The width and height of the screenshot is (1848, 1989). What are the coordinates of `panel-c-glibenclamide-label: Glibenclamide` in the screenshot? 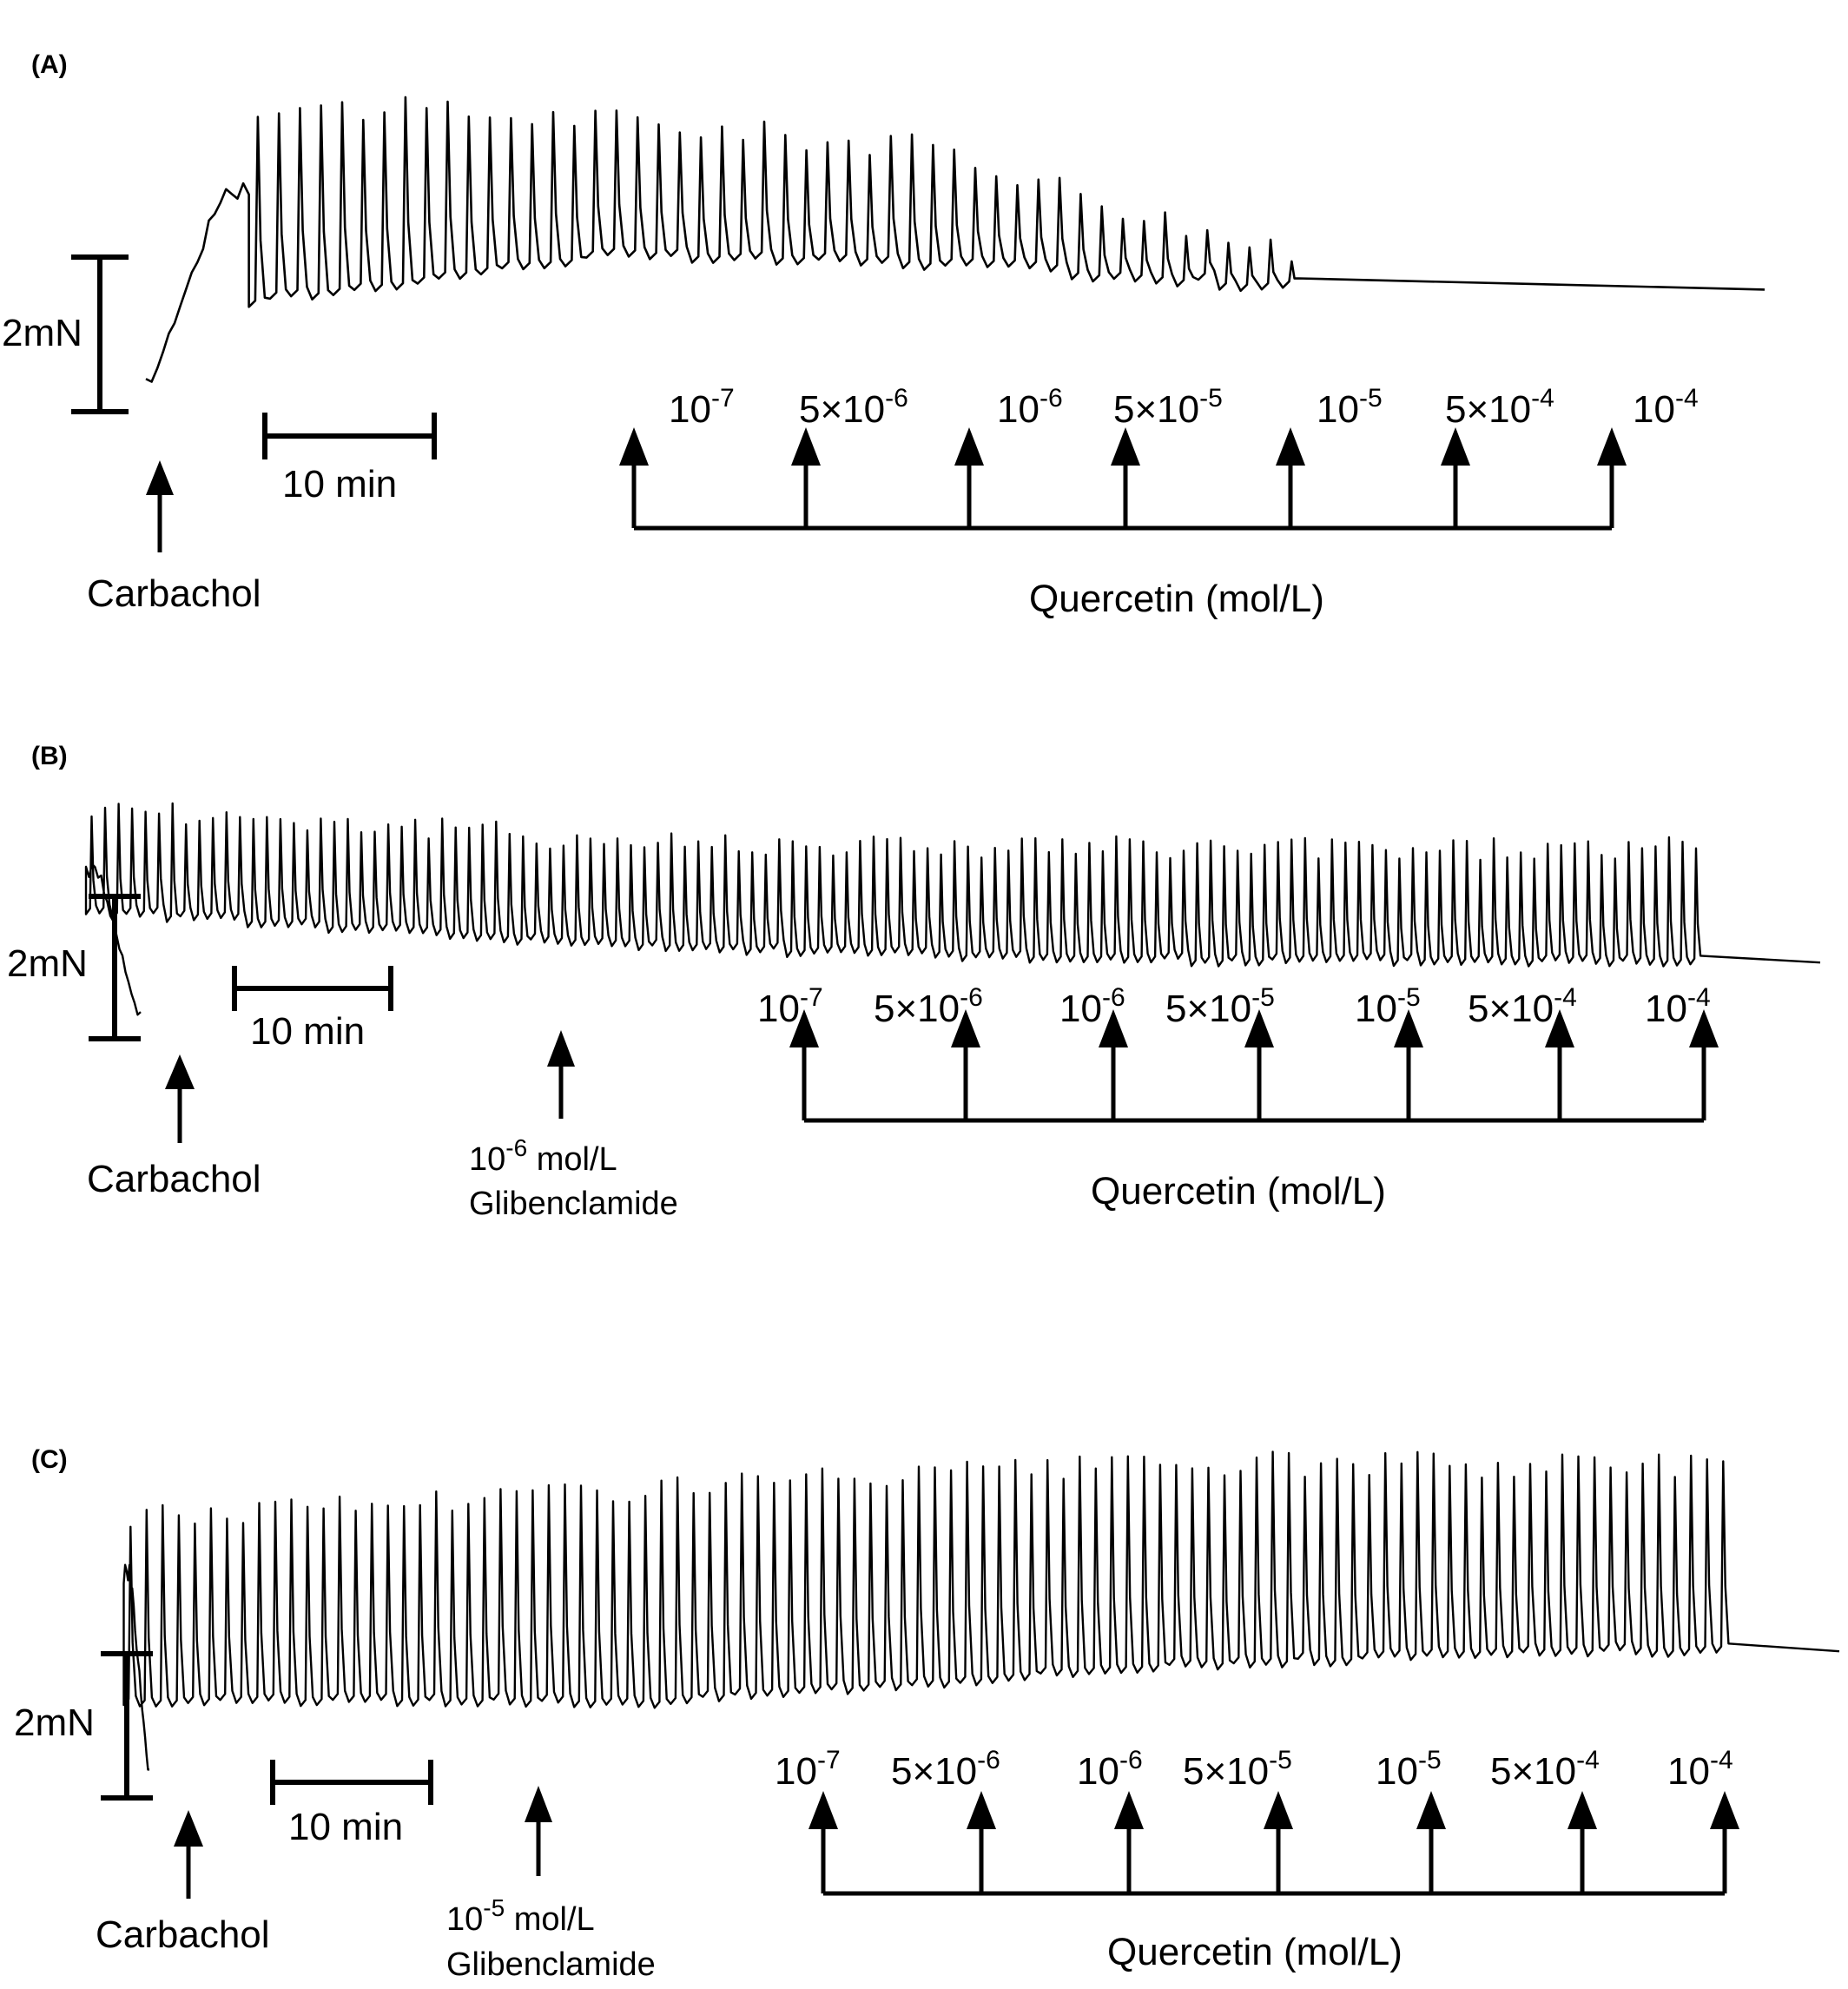 It's located at (551, 1964).